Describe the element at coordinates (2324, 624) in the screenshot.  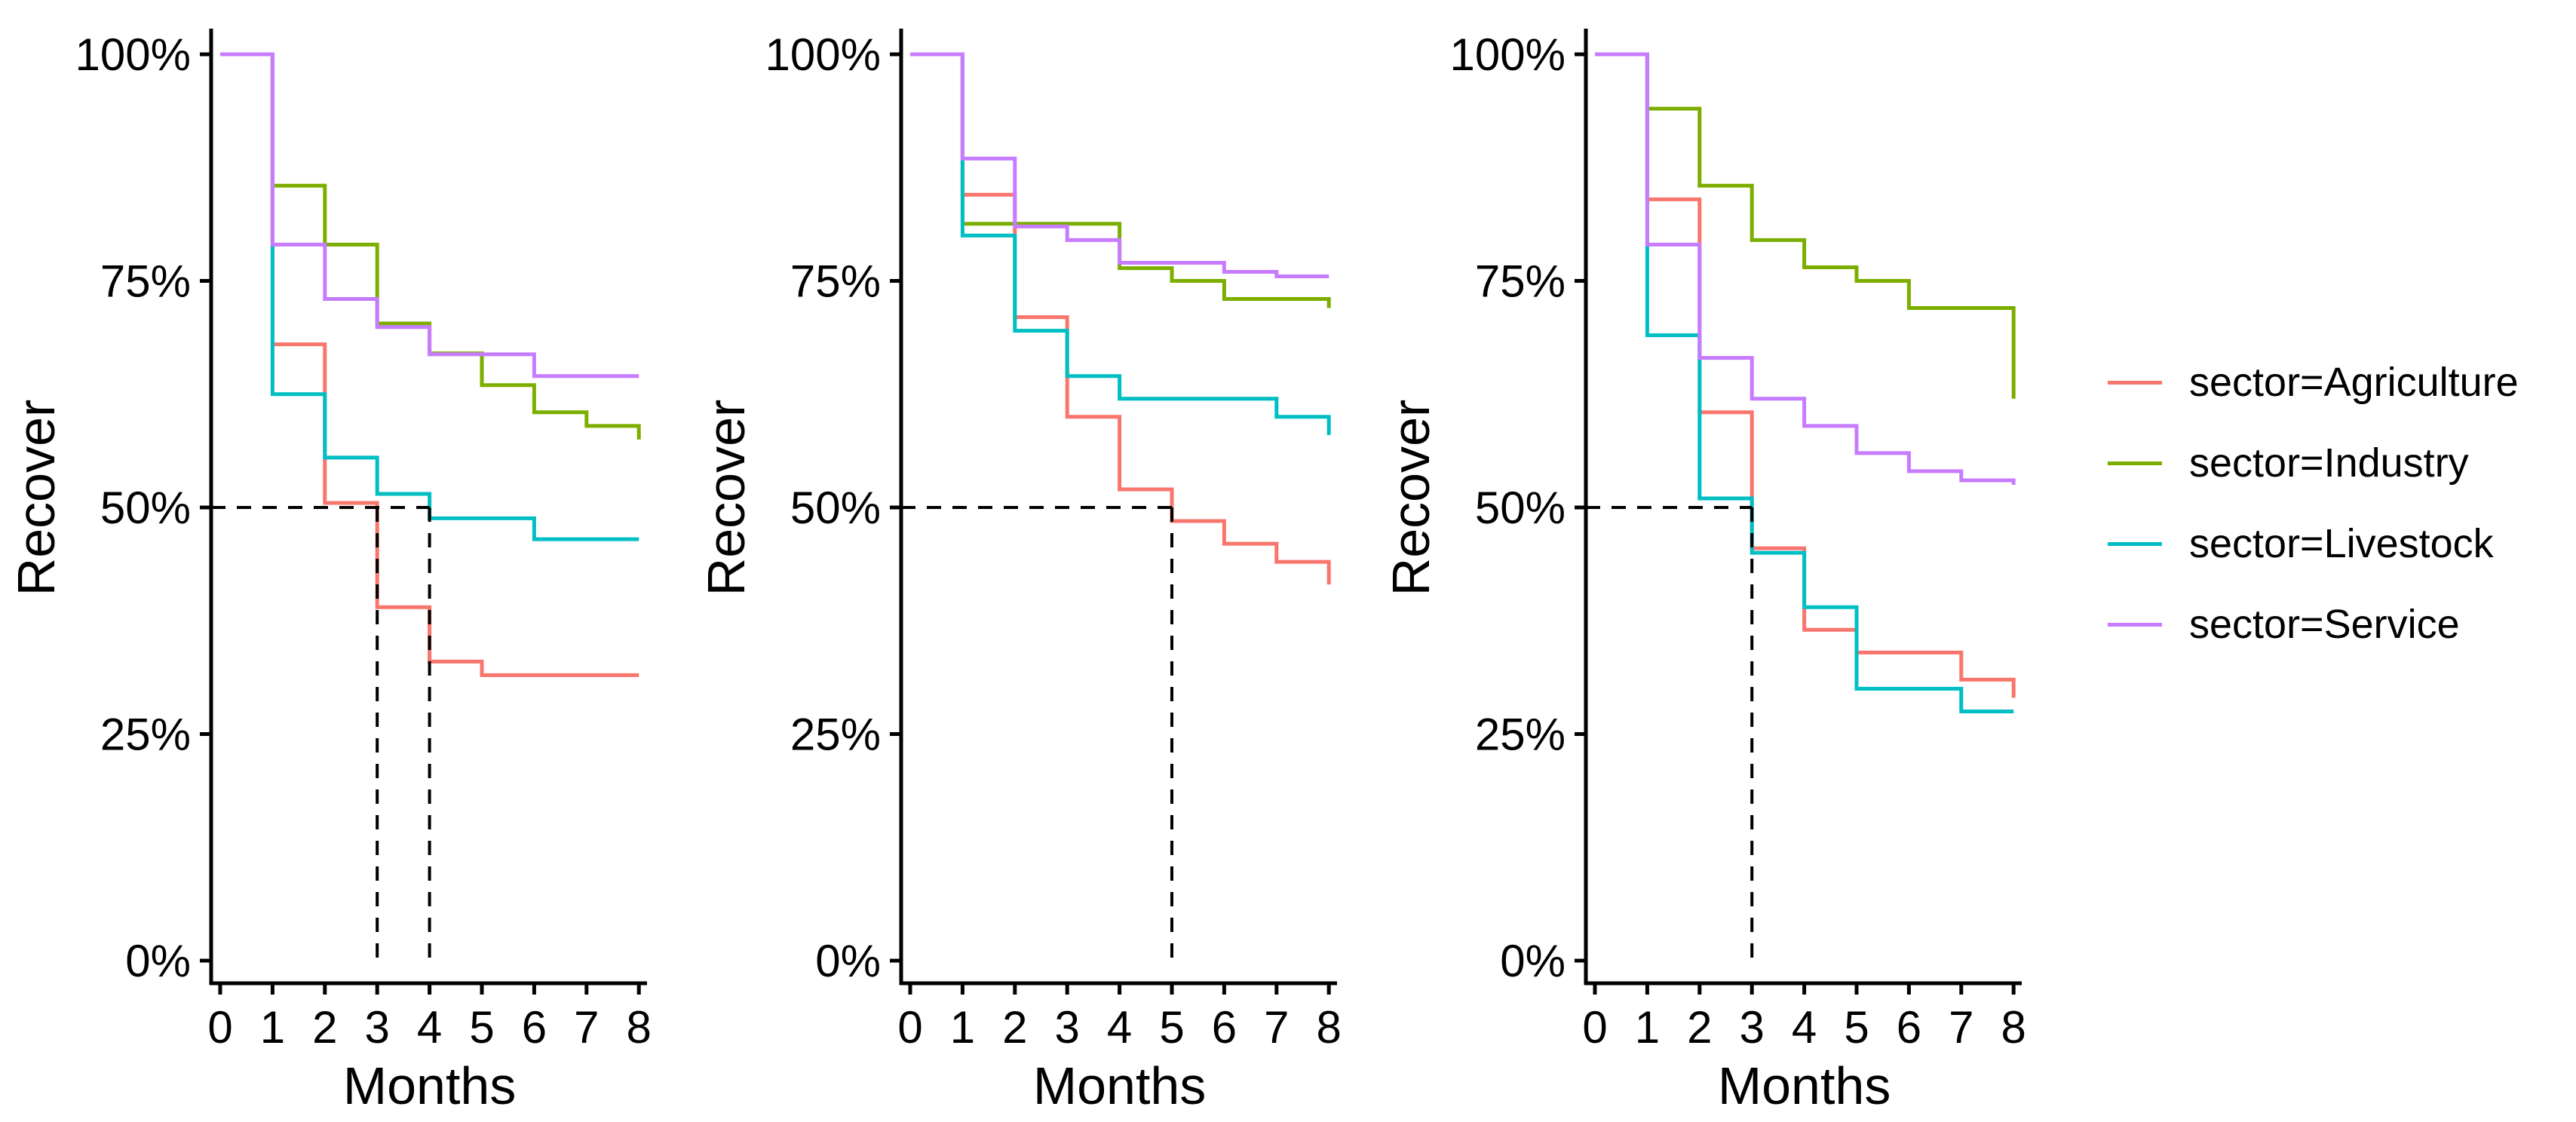
I see `legend-label-service: sector=Service` at that location.